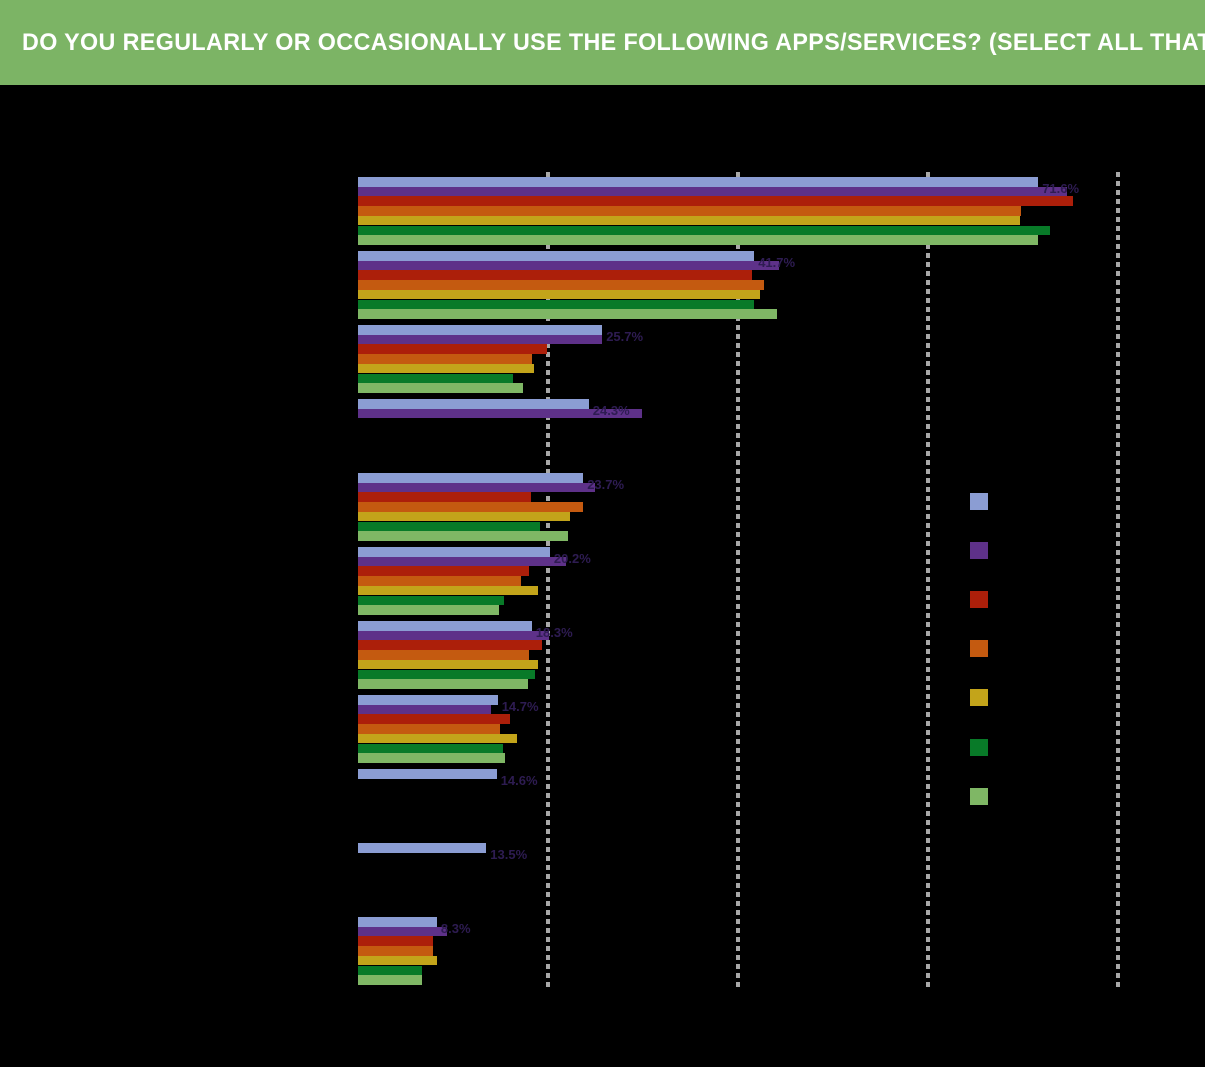  Describe the element at coordinates (445, 626) in the screenshot. I see `bar-cat7-series-1-periwinkle` at that location.